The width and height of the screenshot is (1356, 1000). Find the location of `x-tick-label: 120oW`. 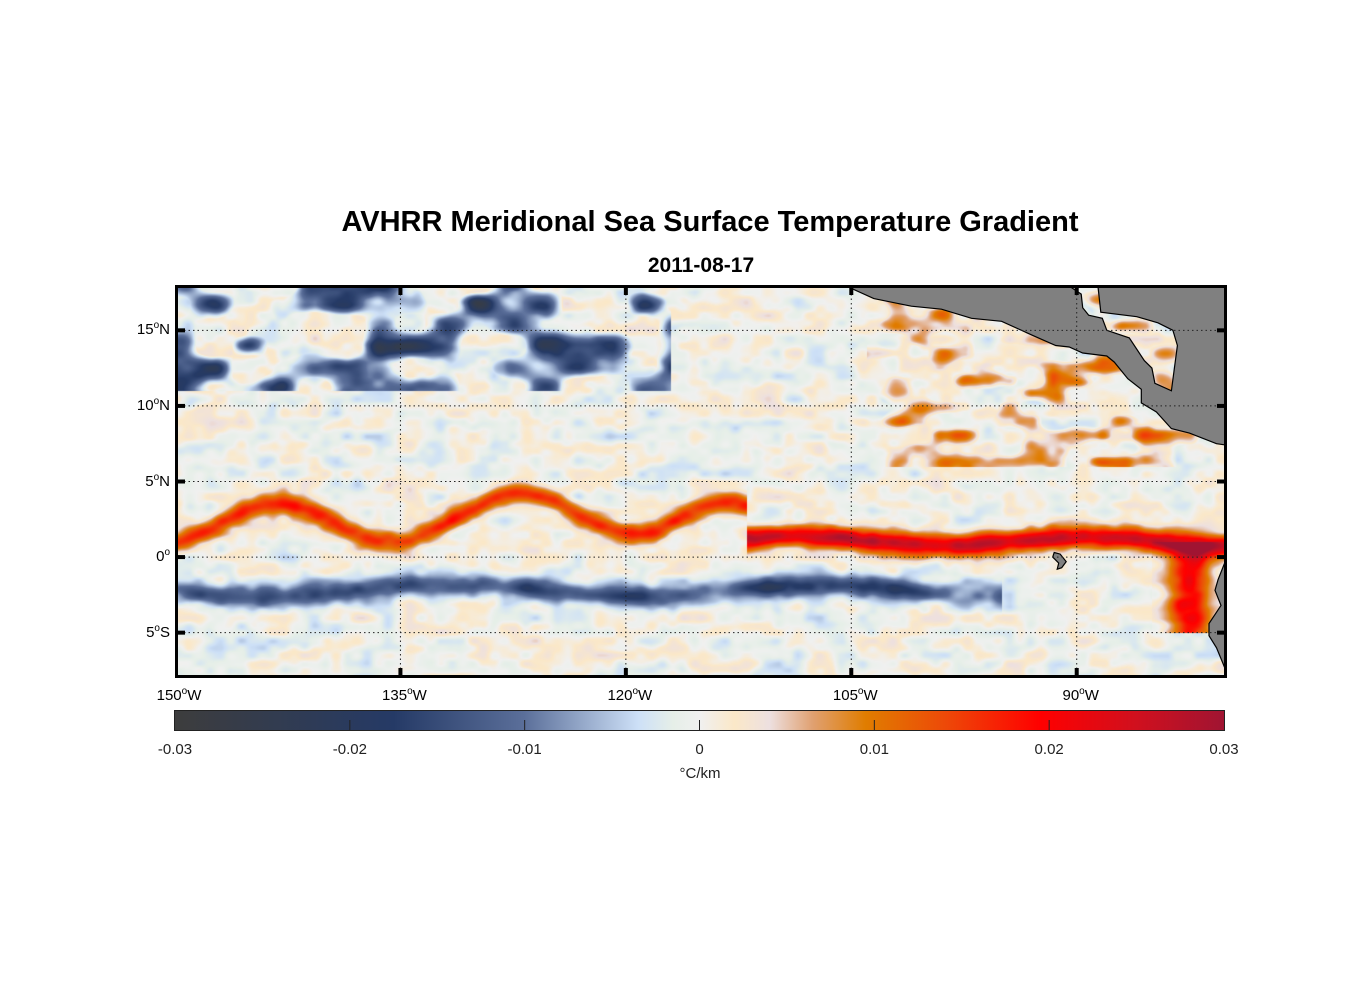

x-tick-label: 120oW is located at coordinates (630, 695).